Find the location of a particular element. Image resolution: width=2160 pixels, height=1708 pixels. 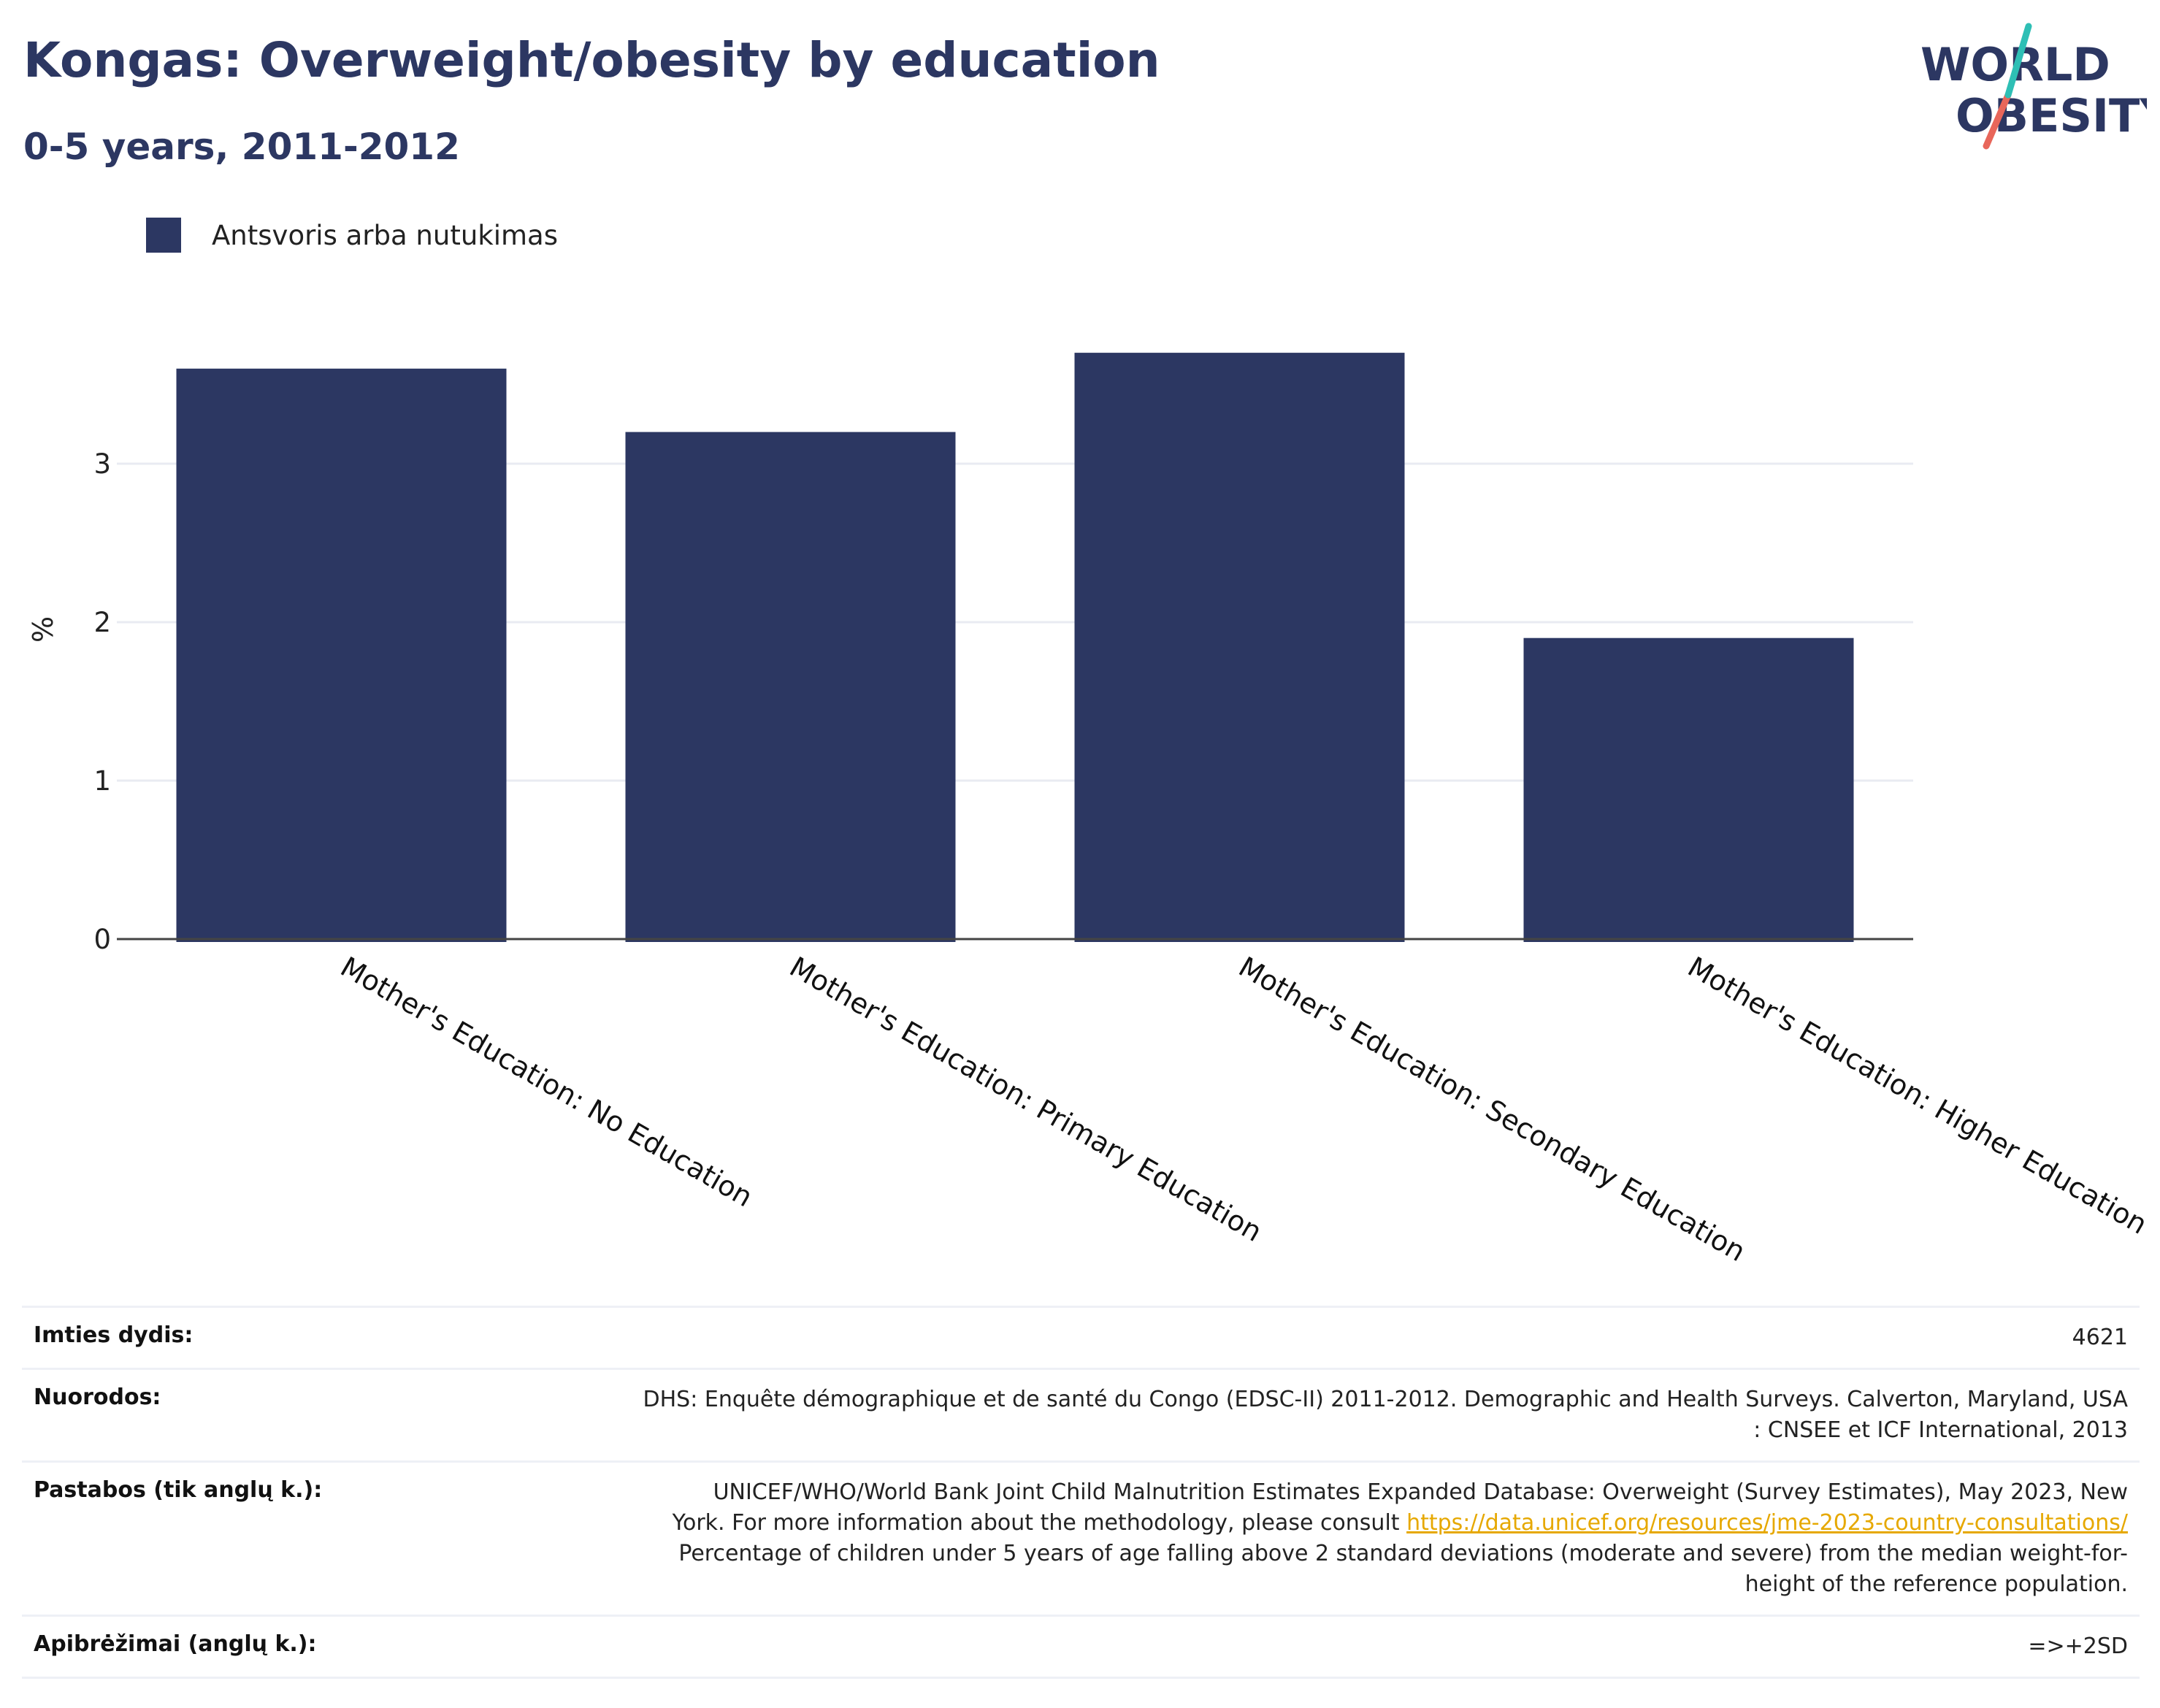

x-tick-label: Mother's Education: Secondary Education is located at coordinates (1492, 1109).